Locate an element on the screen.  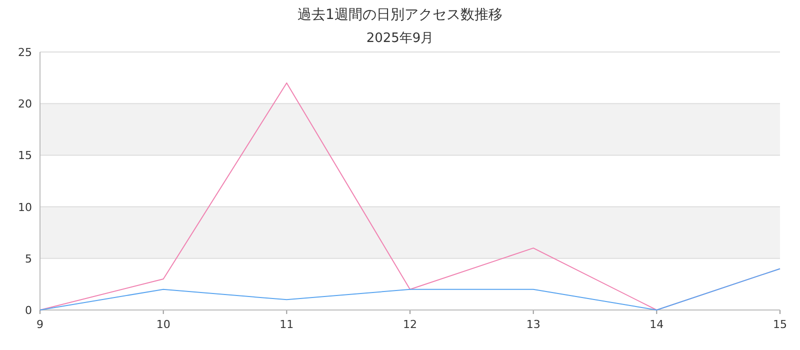
y-tick-label: 20 is located at coordinates (25, 104).